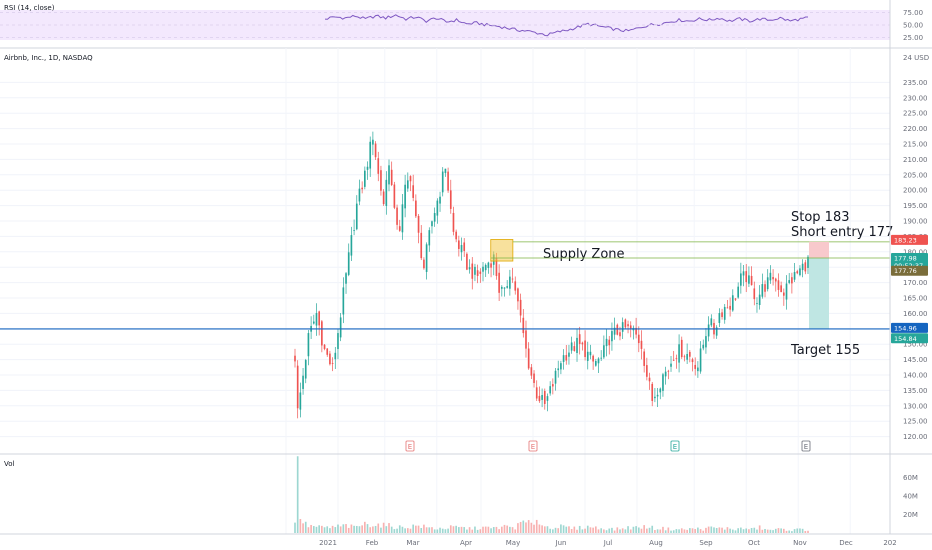 The height and width of the screenshot is (550, 932). Describe the element at coordinates (819, 250) in the screenshot. I see `stop-loss-box` at that location.